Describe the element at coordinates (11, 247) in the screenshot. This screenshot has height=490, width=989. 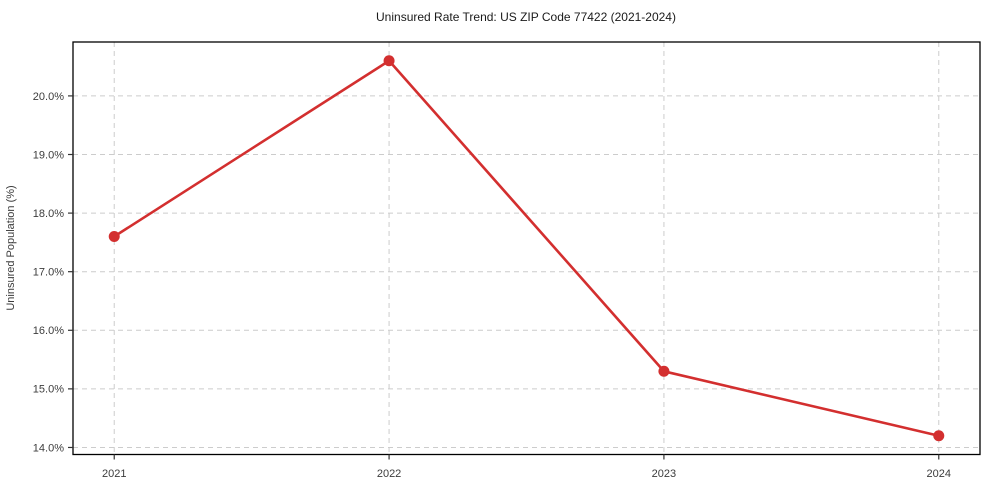
I see `y-axis-label: Uninsured Population (%)` at that location.